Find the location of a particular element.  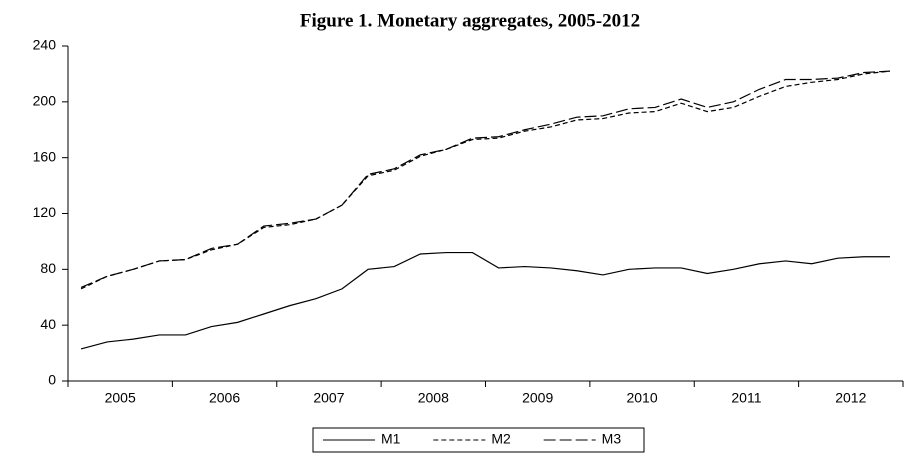

x-tick-label: 2009 is located at coordinates (537, 398).